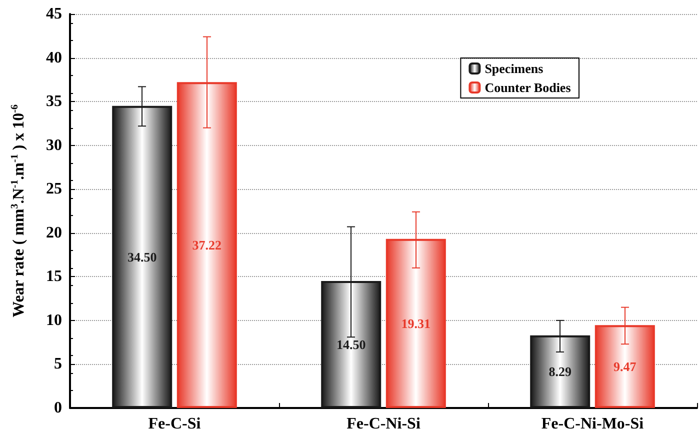  I want to click on data-label: 37.22, so click(207, 245).